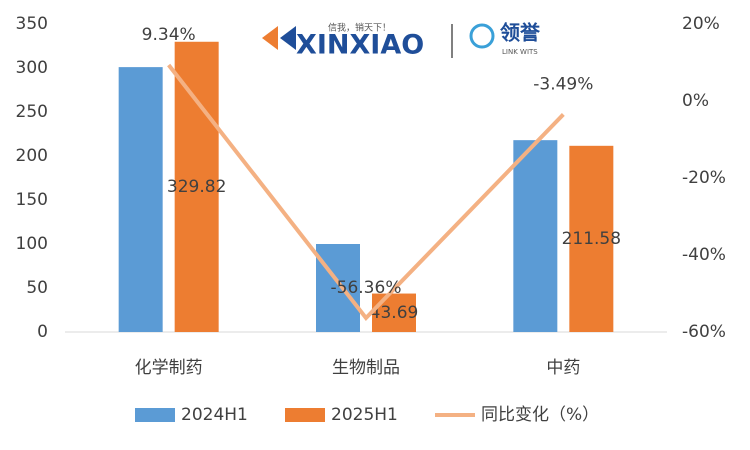 The image size is (750, 450). What do you see at coordinates (32, 68) in the screenshot?
I see `y-tick-label: 300` at bounding box center [32, 68].